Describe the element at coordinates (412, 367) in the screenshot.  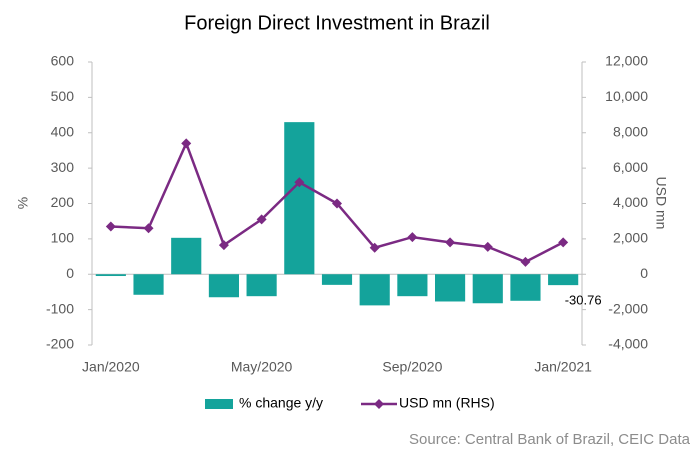
I see `x-tick-label: Sep/2020` at that location.